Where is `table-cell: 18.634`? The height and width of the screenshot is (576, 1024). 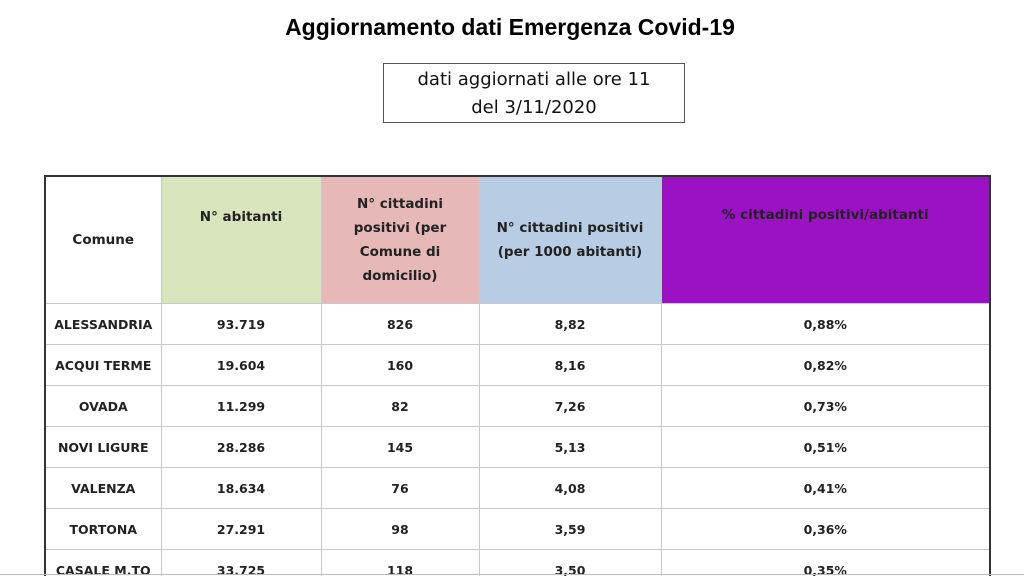
table-cell: 18.634 is located at coordinates (241, 488).